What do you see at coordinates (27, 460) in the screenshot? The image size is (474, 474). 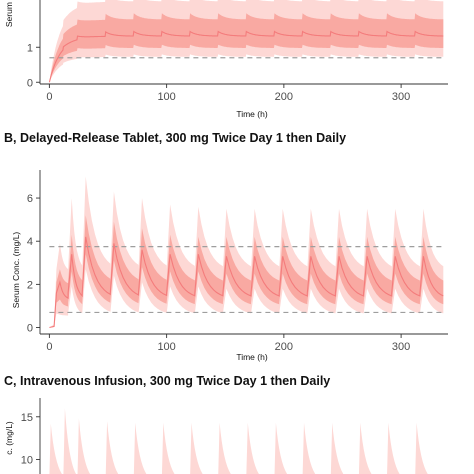 I see `y-tick-label: 10` at bounding box center [27, 460].